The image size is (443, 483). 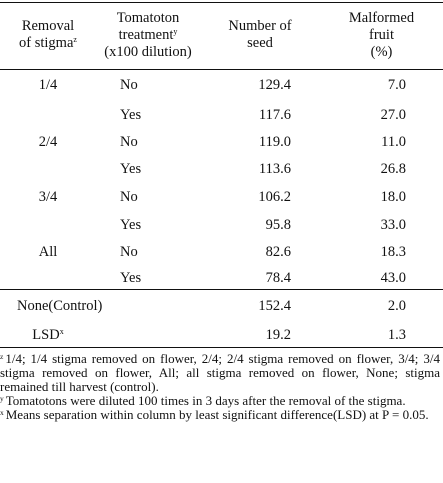 What do you see at coordinates (393, 197) in the screenshot?
I see `malformed-cell: 18.0` at bounding box center [393, 197].